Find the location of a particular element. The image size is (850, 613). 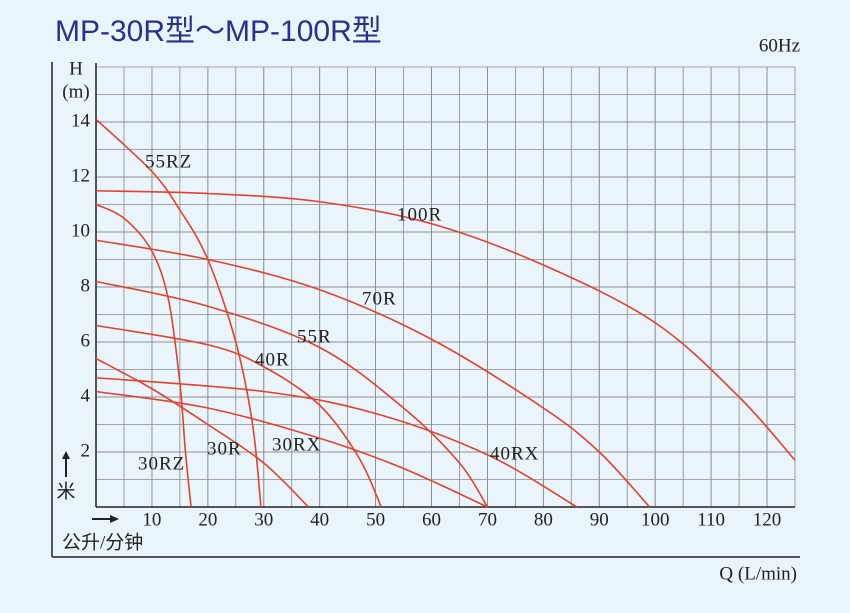

y-tick-label: 8 is located at coordinates (86, 285).